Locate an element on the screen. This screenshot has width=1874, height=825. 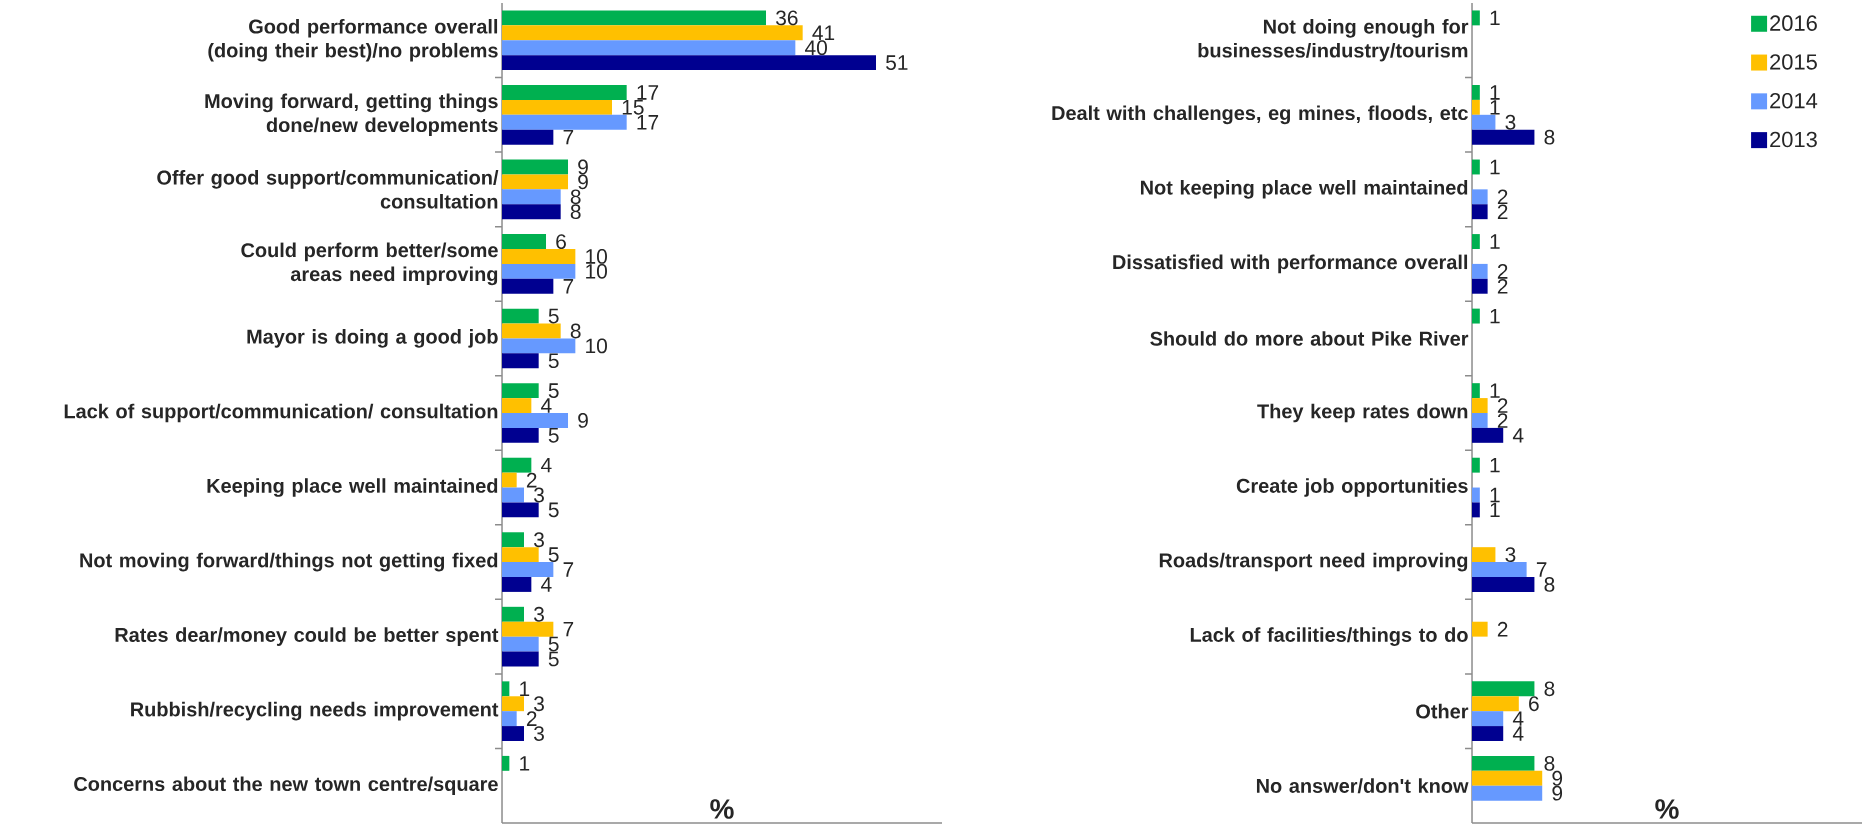
y-tick-label: Good performance overall (doing their best)/no problems is located at coordinates (353, 40).